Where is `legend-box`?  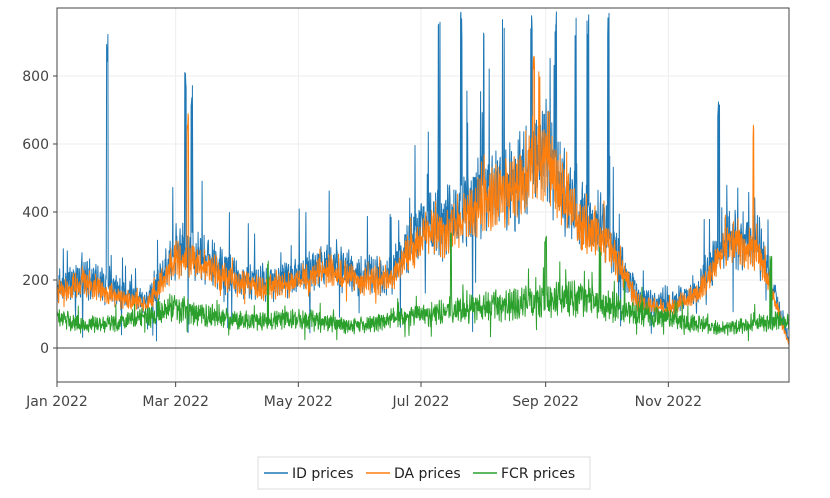
legend-box is located at coordinates (424, 473).